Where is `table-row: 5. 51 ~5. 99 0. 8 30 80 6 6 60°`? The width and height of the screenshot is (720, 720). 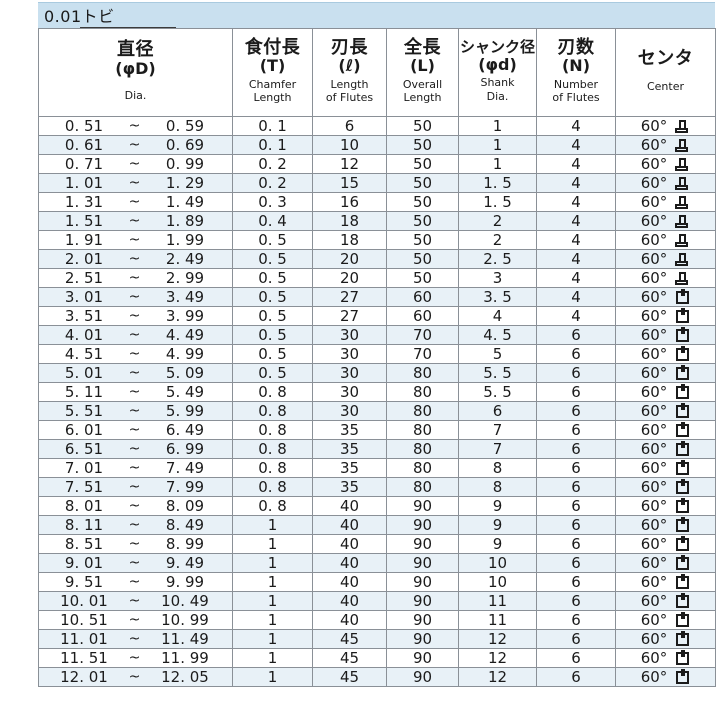
table-row: 5. 51 ~5. 99 0. 8 30 80 6 6 60° is located at coordinates (377, 411).